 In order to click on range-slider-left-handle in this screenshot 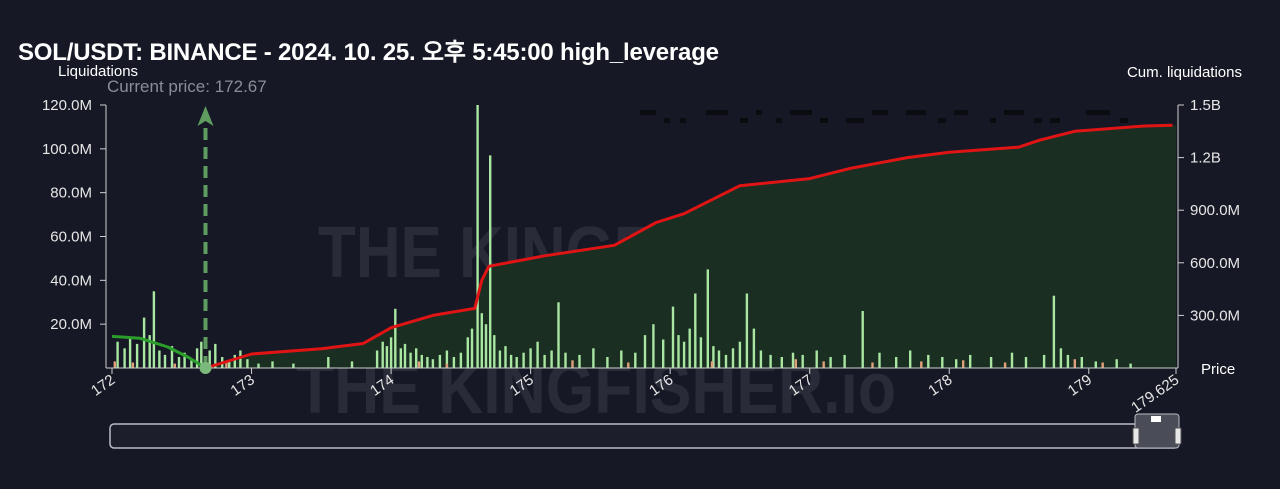, I will do `click(1136, 436)`.